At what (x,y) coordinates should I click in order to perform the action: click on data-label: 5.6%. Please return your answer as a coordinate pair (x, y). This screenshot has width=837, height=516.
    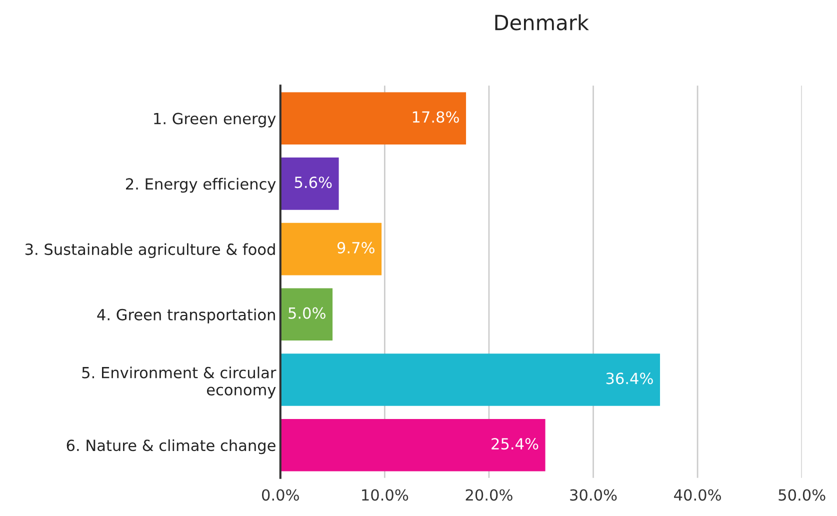
    Looking at the image, I should click on (313, 182).